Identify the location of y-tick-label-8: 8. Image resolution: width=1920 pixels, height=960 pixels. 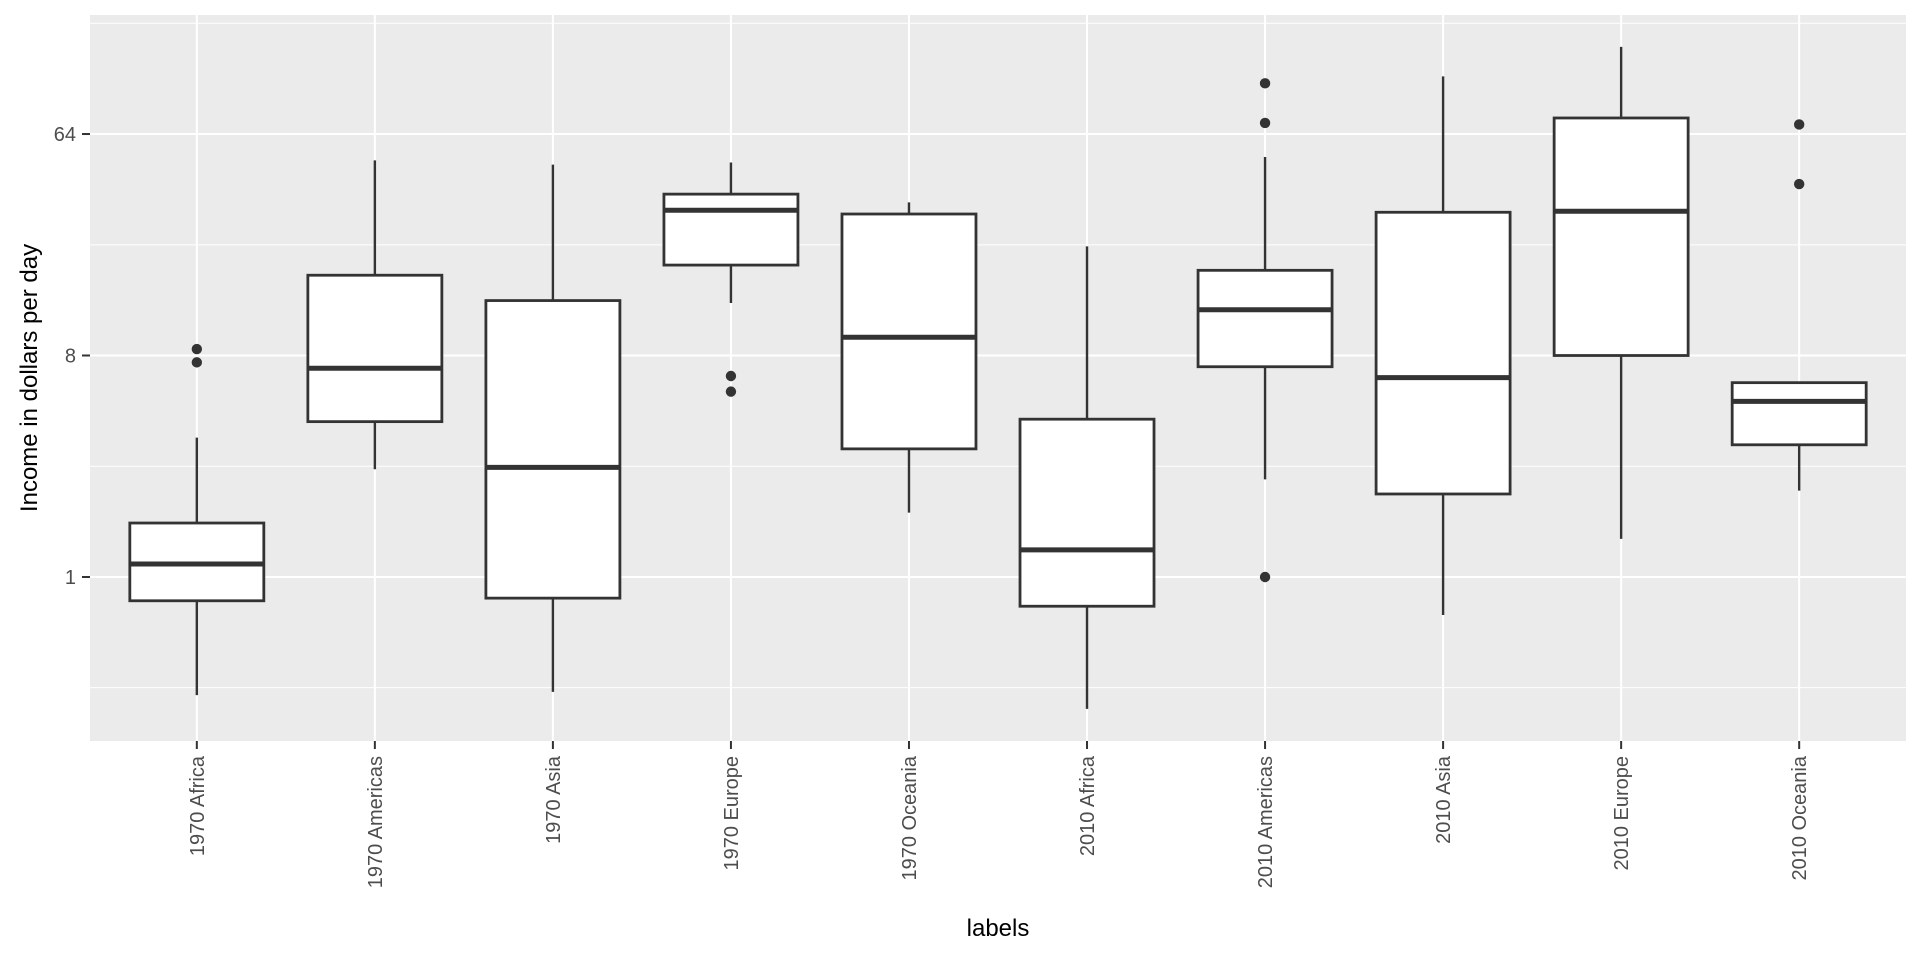
(70, 357).